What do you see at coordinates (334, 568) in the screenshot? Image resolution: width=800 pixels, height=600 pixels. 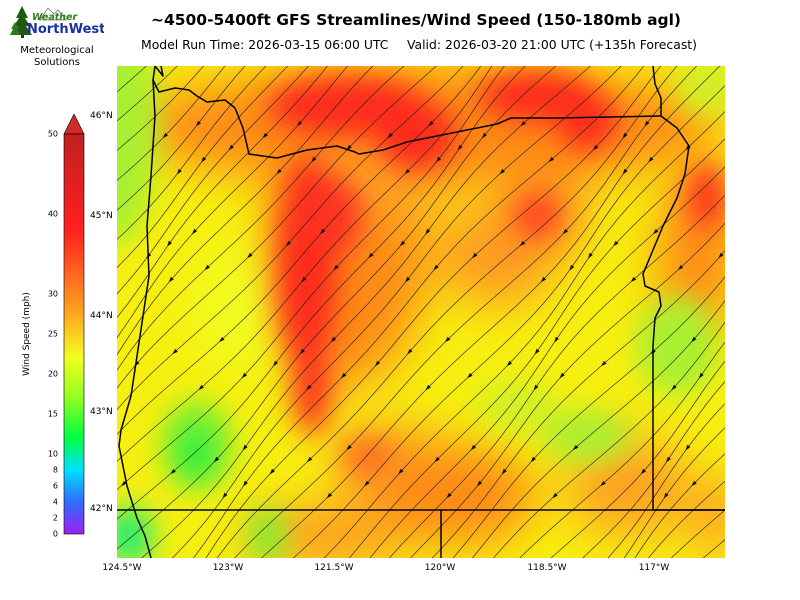 I see `longitude-label: 121.5°W` at bounding box center [334, 568].